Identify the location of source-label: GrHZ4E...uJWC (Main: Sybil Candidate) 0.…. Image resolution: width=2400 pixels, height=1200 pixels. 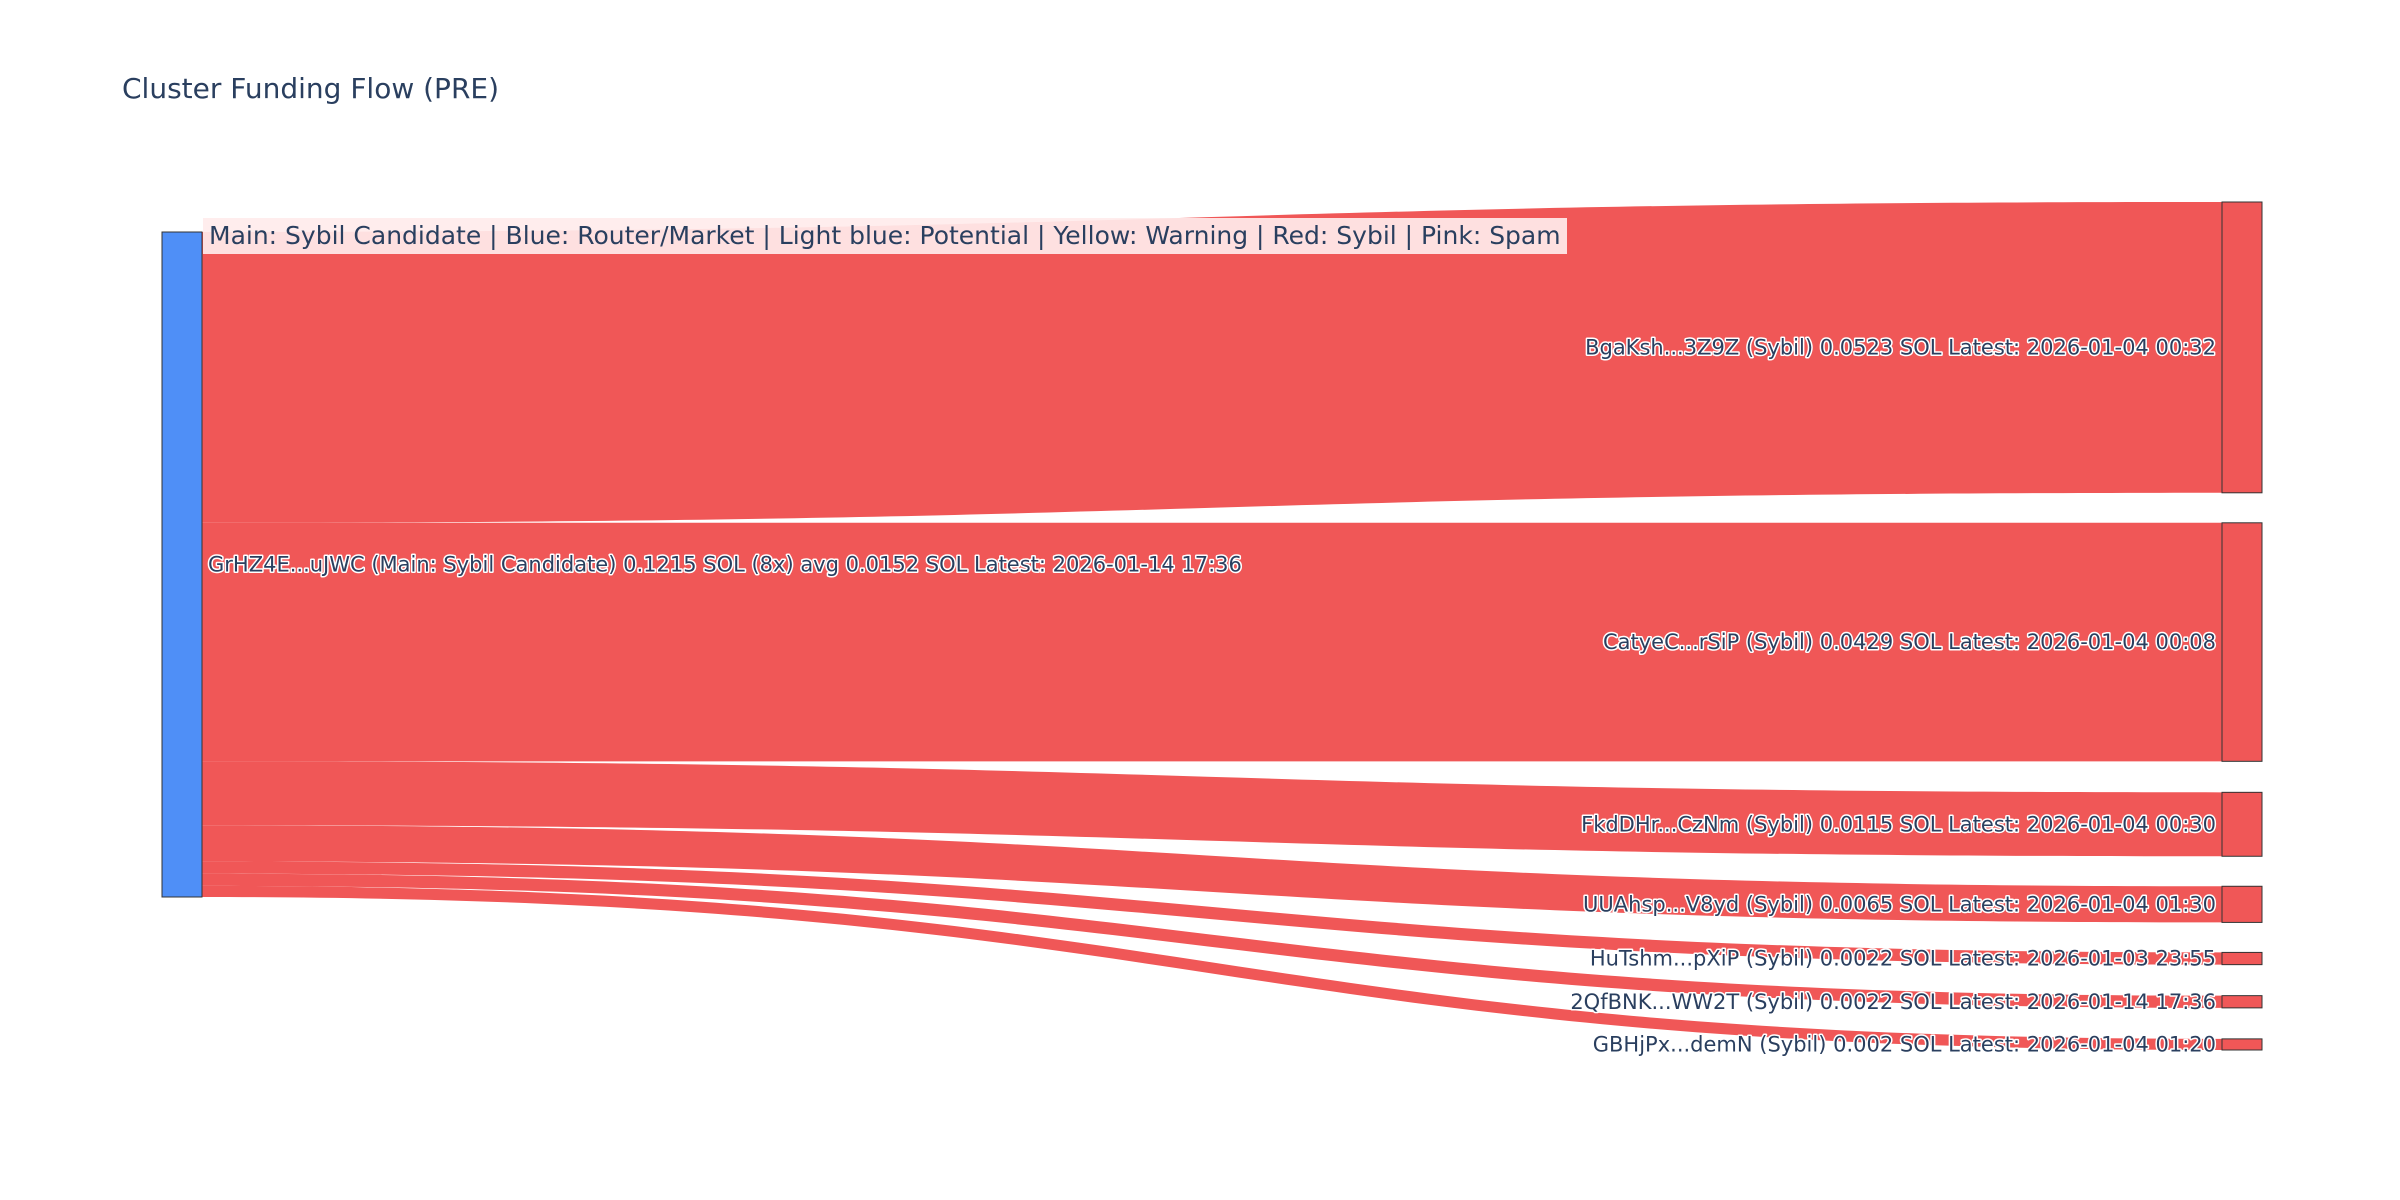
(725, 565).